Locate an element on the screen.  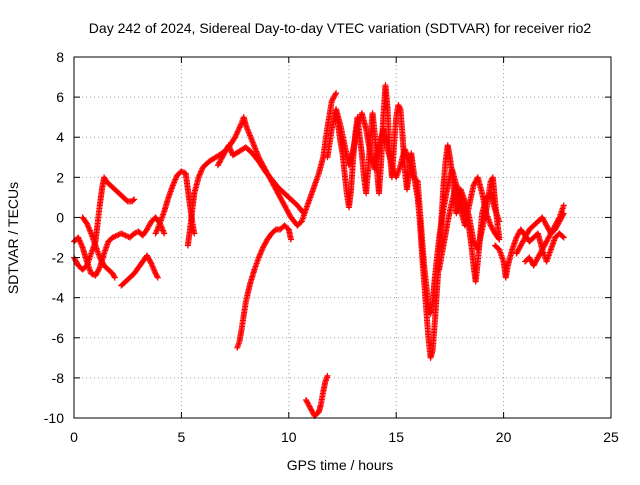
x-tick-label: 15 is located at coordinates (396, 437).